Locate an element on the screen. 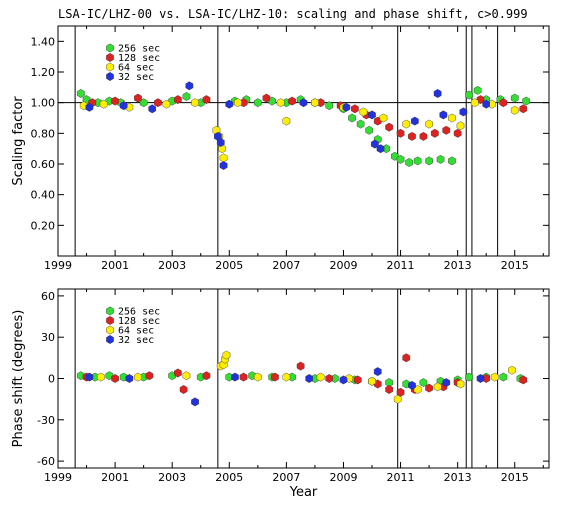  y-axis-label: Phase shift (degrees) is located at coordinates (18, 379).